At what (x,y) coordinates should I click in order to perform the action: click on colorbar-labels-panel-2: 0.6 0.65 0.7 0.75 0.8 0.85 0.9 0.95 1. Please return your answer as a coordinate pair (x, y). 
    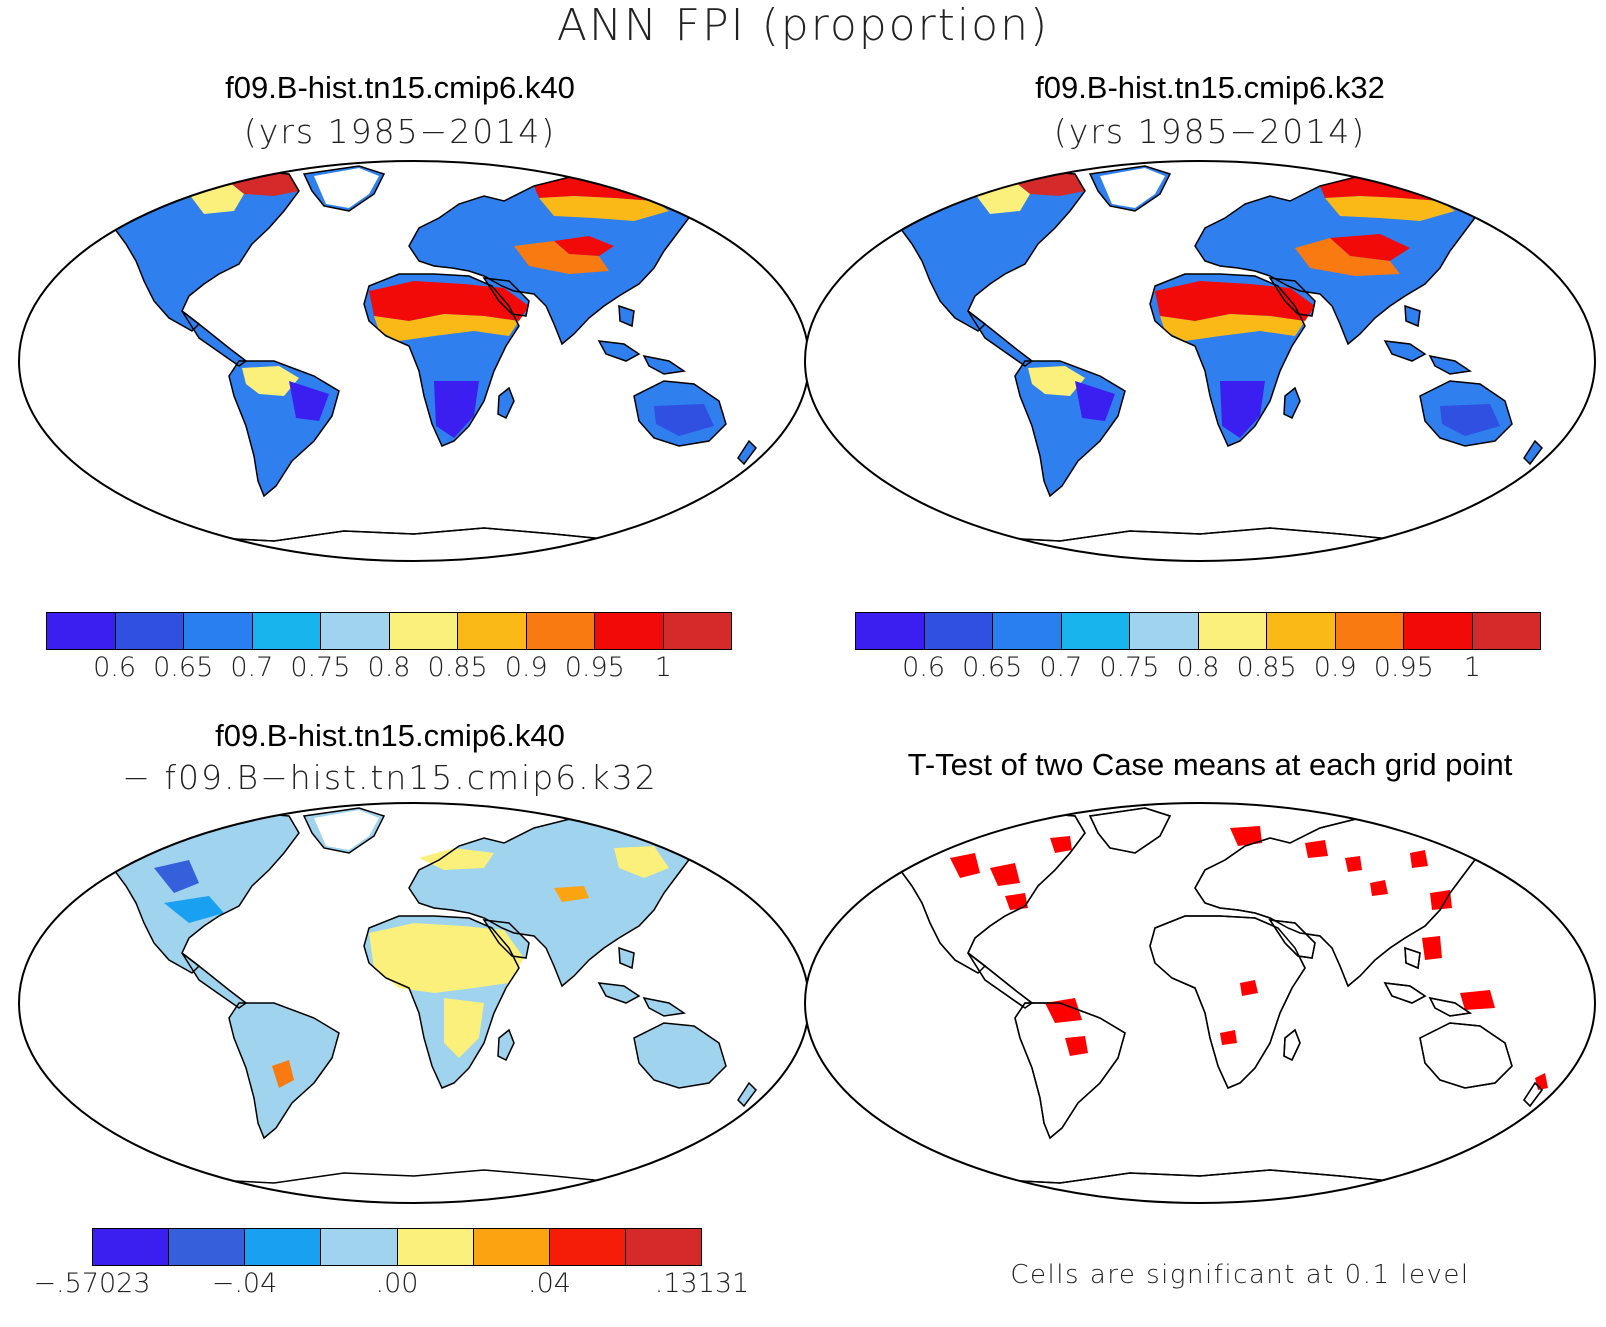
    Looking at the image, I should click on (1198, 670).